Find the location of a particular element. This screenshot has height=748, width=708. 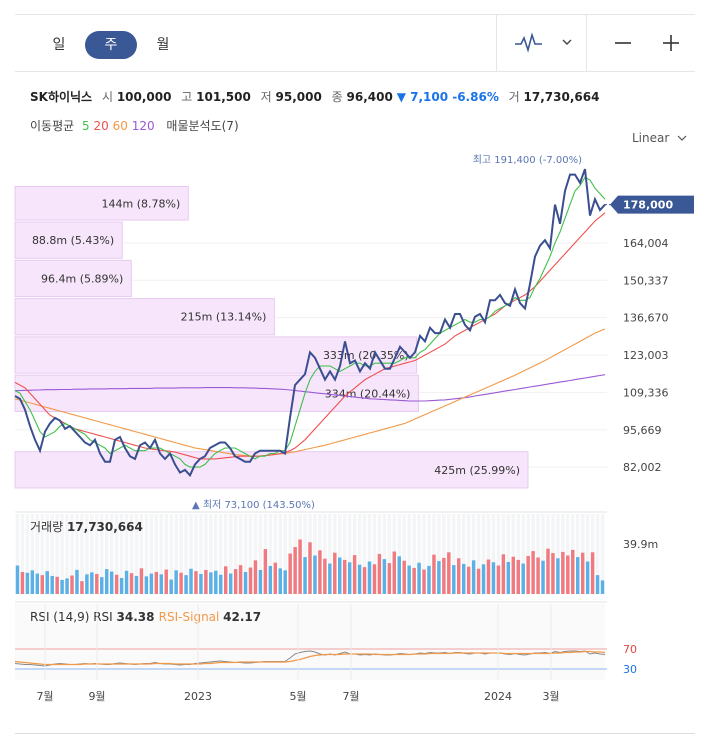

zoom-out-icon is located at coordinates (623, 43).